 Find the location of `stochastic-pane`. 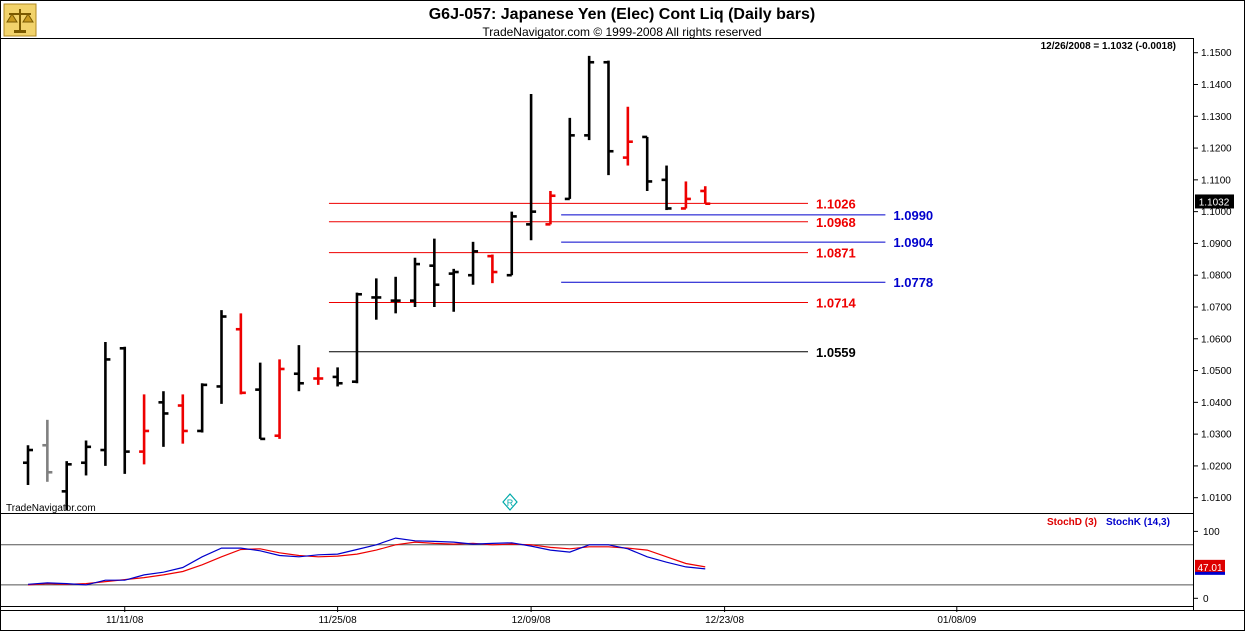

stochastic-pane is located at coordinates (597, 560).